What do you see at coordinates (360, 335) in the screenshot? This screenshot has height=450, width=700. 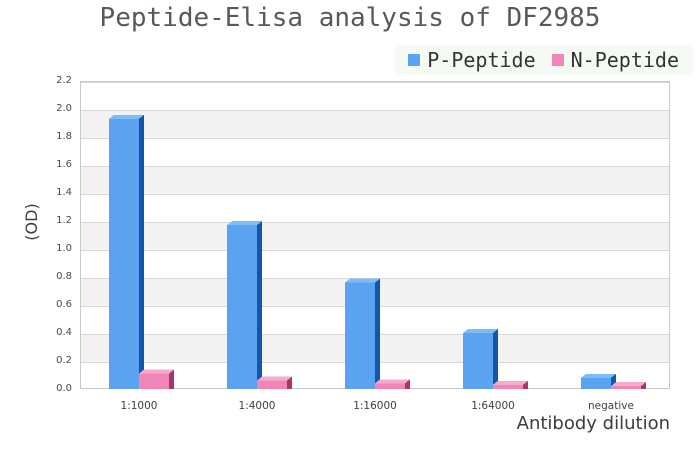 I see `bar-p-peptide-1:16000-front` at bounding box center [360, 335].